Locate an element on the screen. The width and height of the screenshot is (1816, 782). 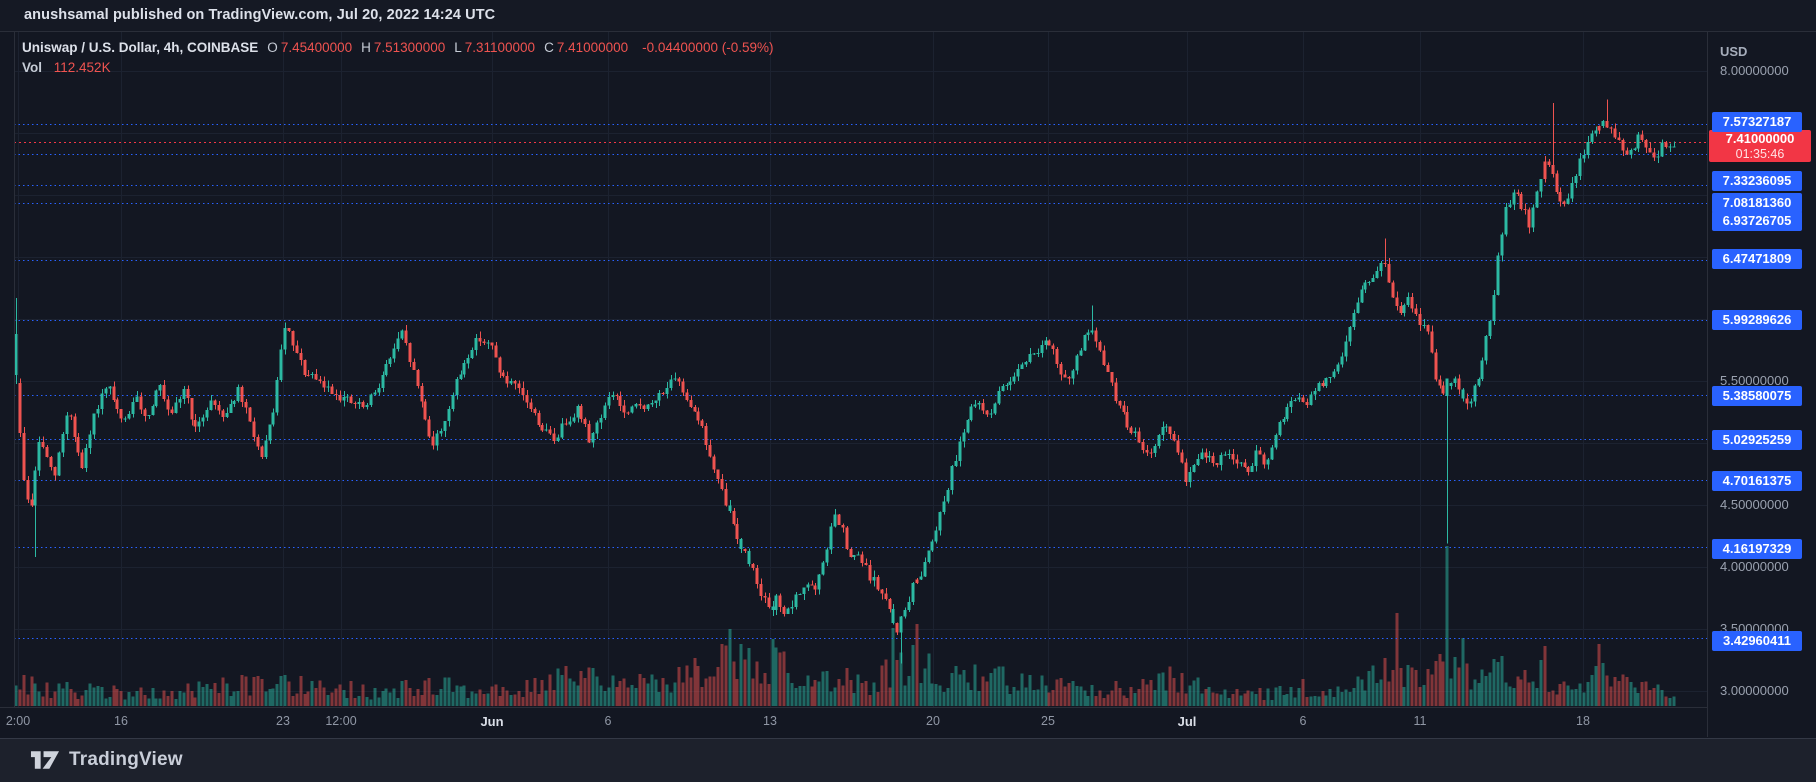
price-axis-border is located at coordinates (1707, 384).